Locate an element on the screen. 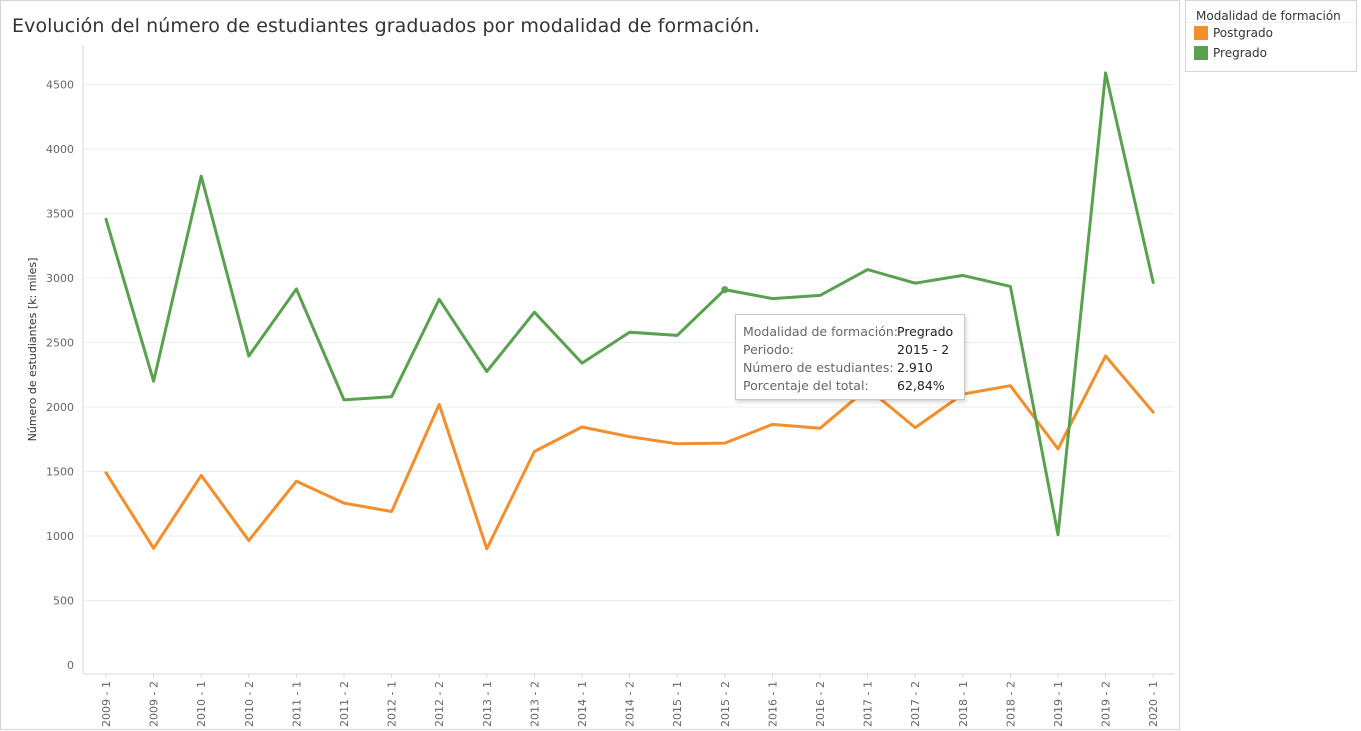  tooltip-value: 62,84% is located at coordinates (921, 385).